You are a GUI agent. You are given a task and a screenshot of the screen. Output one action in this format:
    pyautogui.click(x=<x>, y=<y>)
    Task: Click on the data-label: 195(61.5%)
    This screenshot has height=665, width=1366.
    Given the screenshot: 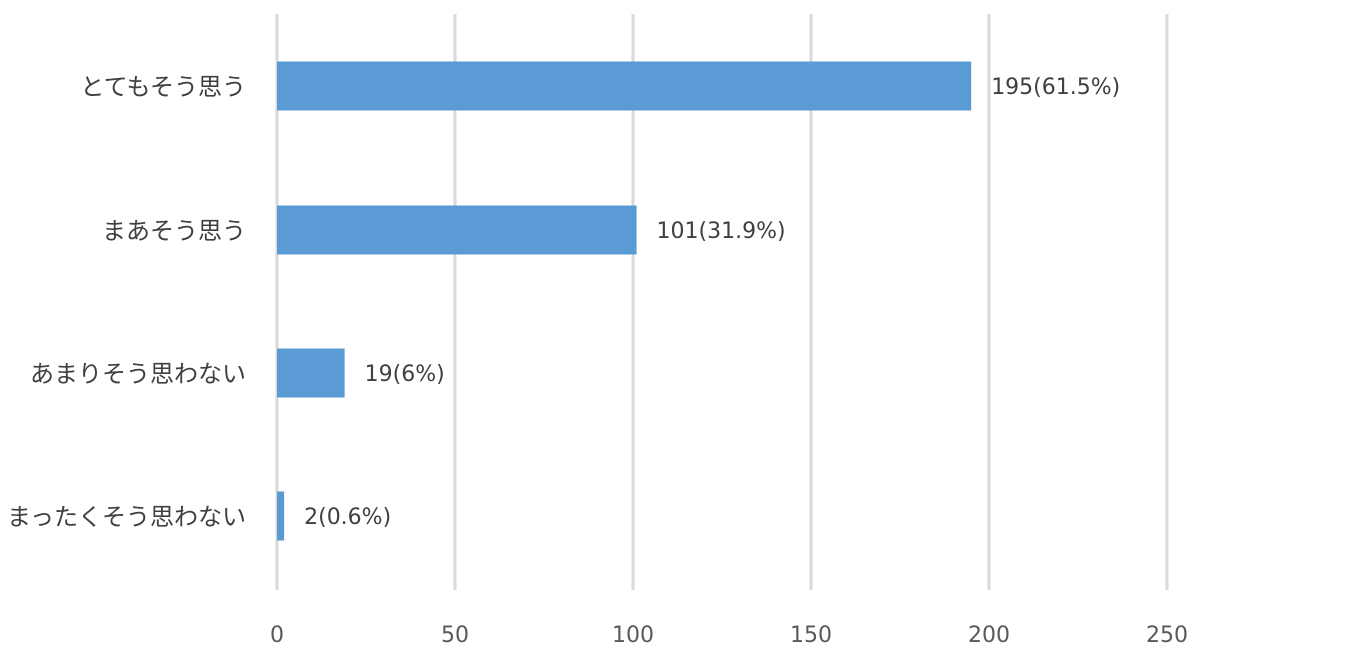 What is the action you would take?
    pyautogui.click(x=1055, y=87)
    